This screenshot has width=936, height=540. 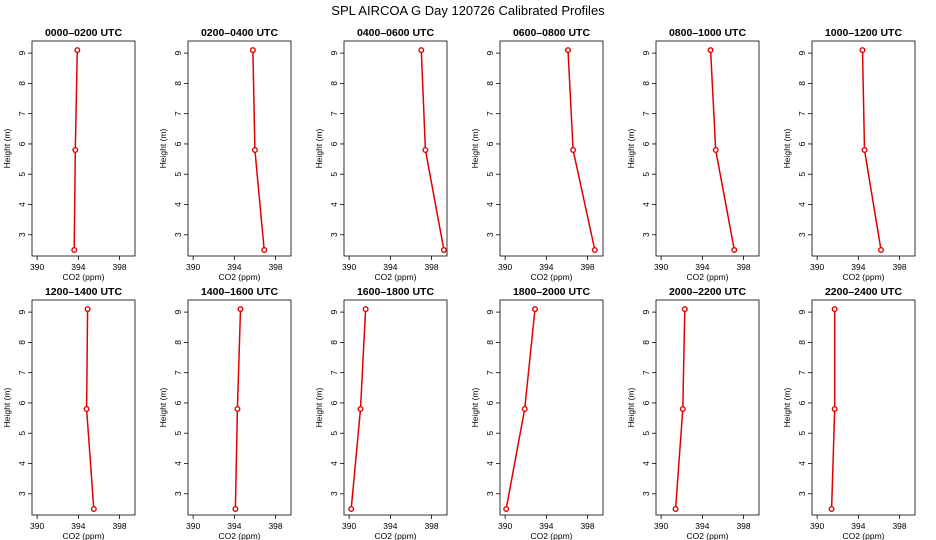 What do you see at coordinates (707, 33) in the screenshot?
I see `panel-title: 0800–1000 UTC` at bounding box center [707, 33].